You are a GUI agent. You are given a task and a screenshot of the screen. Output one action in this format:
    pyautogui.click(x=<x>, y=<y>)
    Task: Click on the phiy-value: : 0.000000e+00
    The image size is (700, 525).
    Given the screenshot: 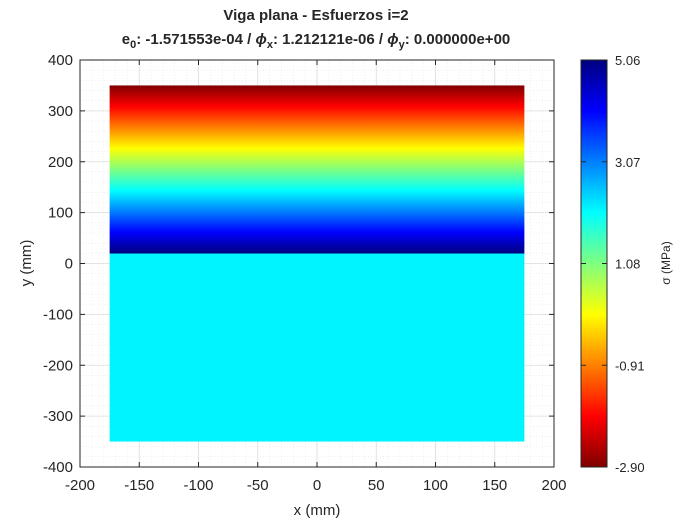 What is the action you would take?
    pyautogui.click(x=458, y=39)
    